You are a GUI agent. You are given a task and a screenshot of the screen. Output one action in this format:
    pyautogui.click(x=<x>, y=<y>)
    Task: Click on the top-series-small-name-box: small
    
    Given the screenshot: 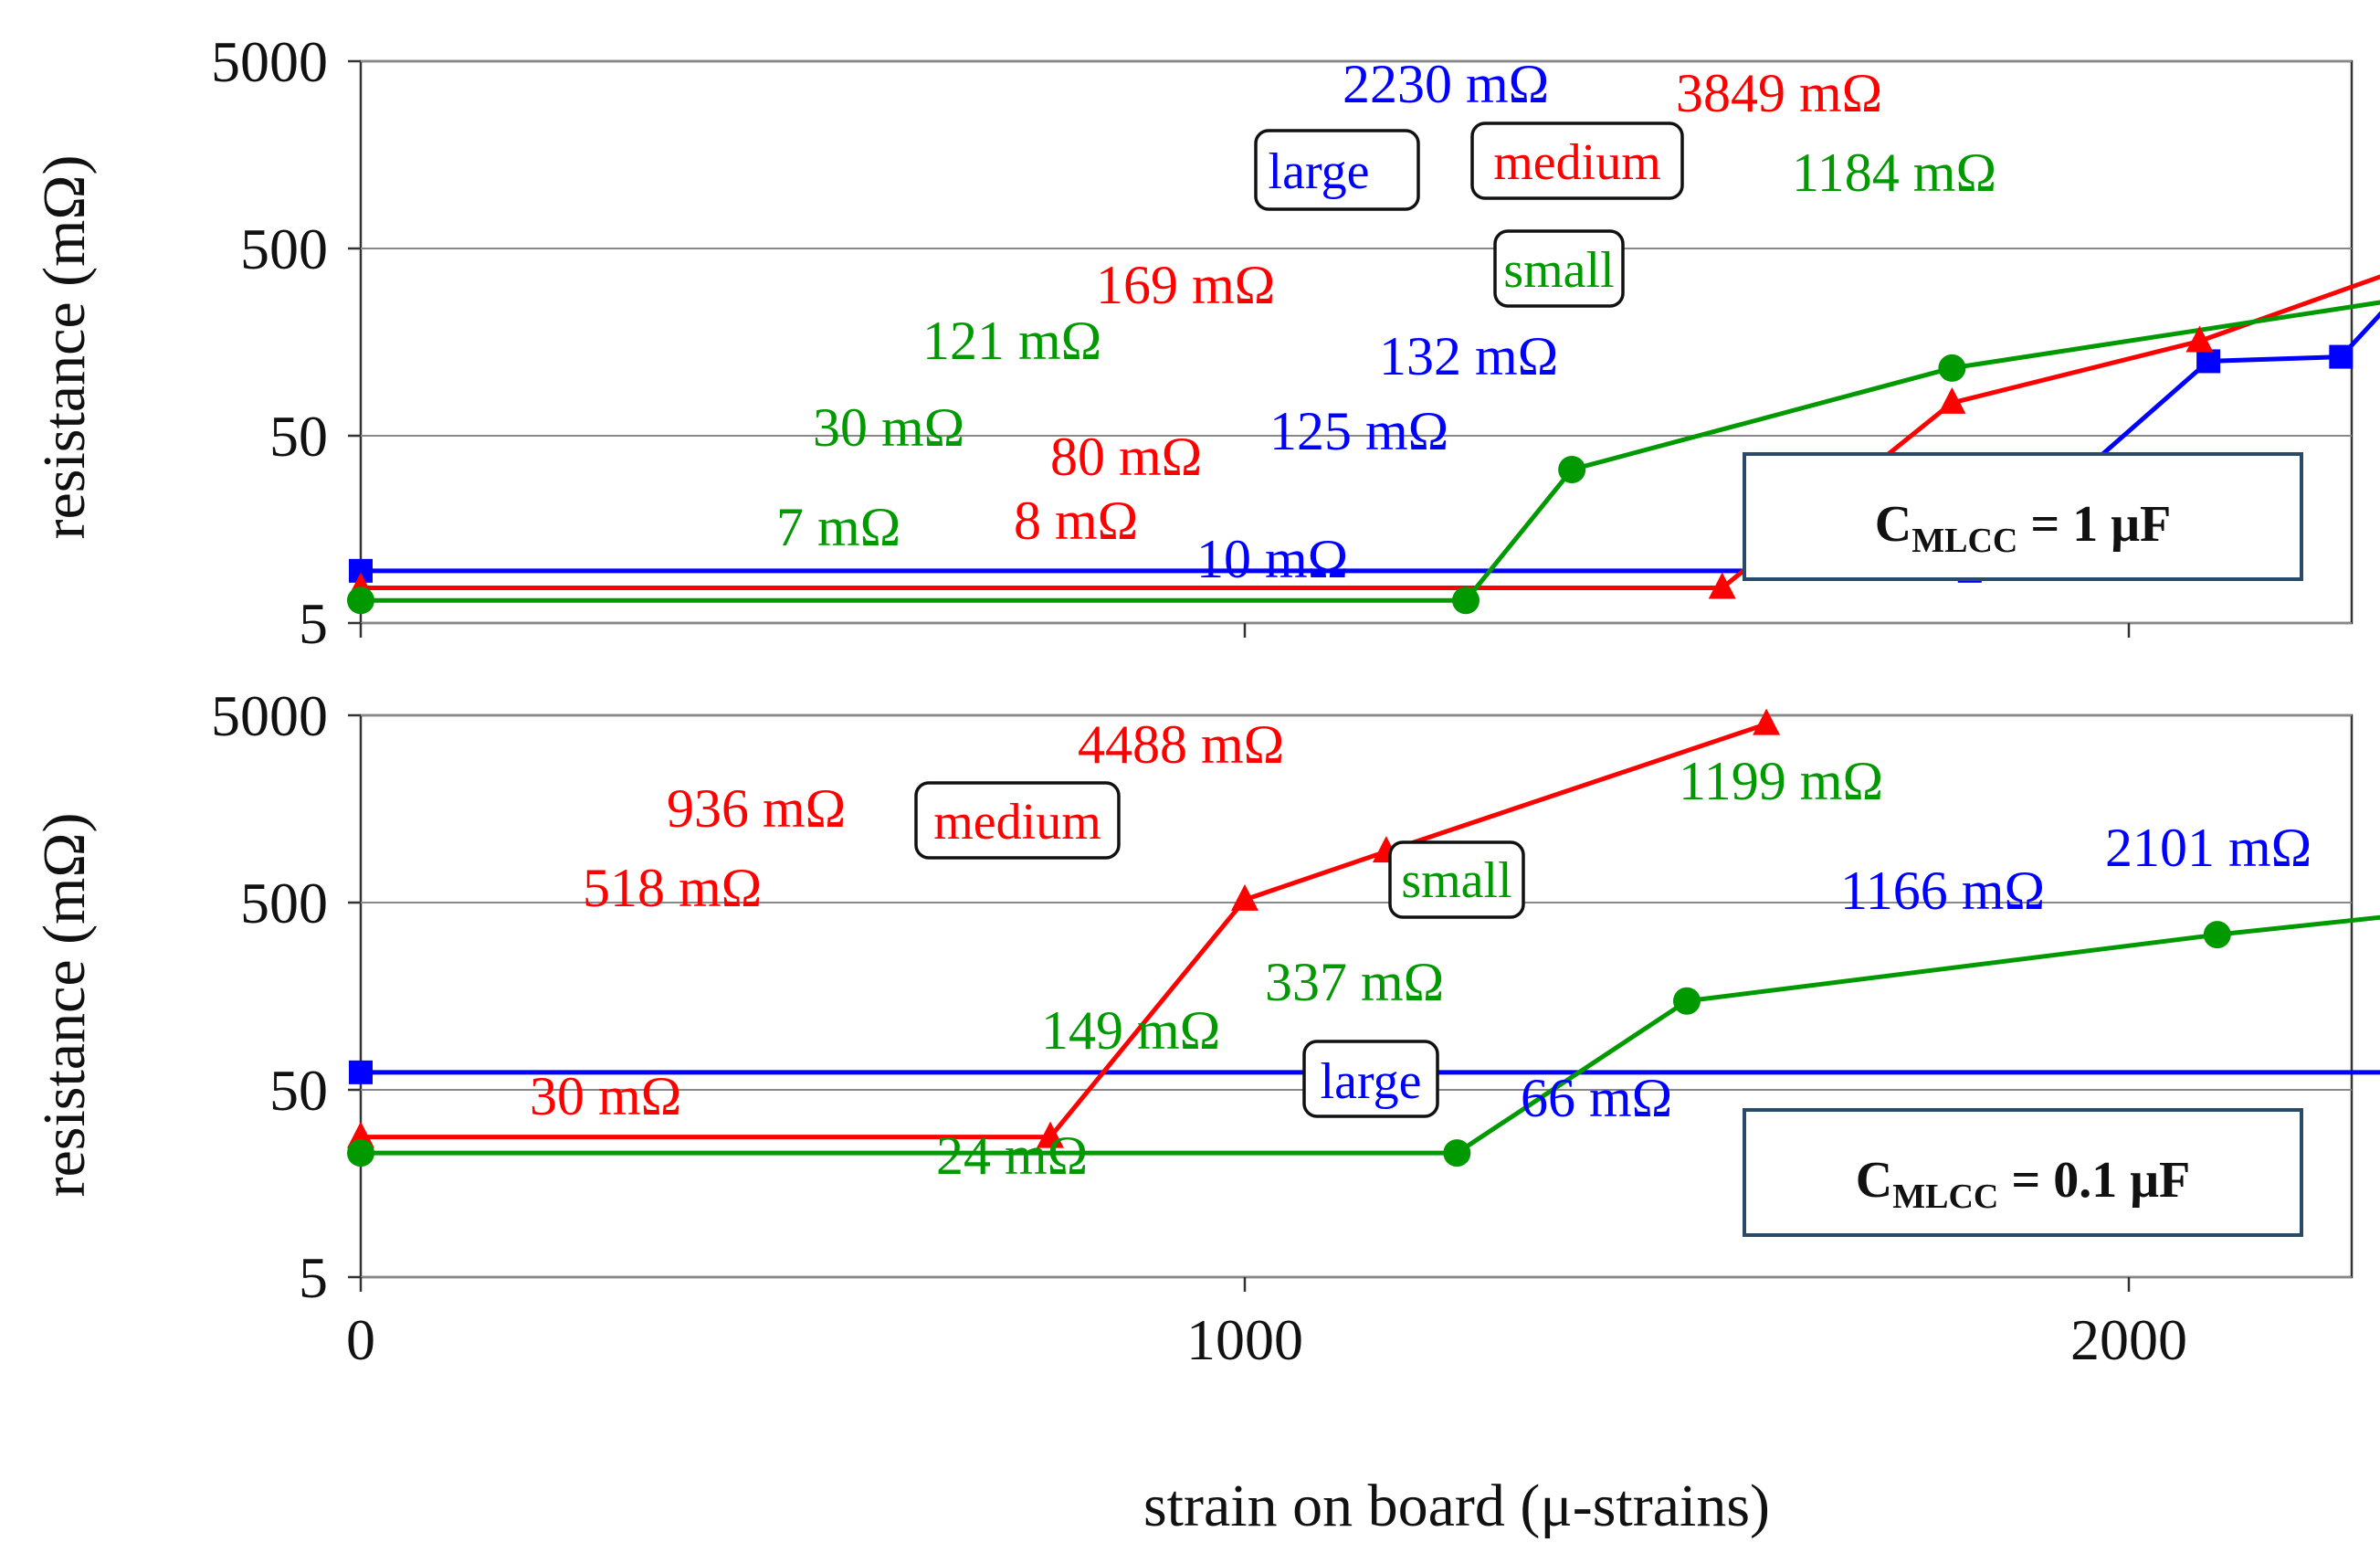 What is the action you would take?
    pyautogui.click(x=1559, y=269)
    